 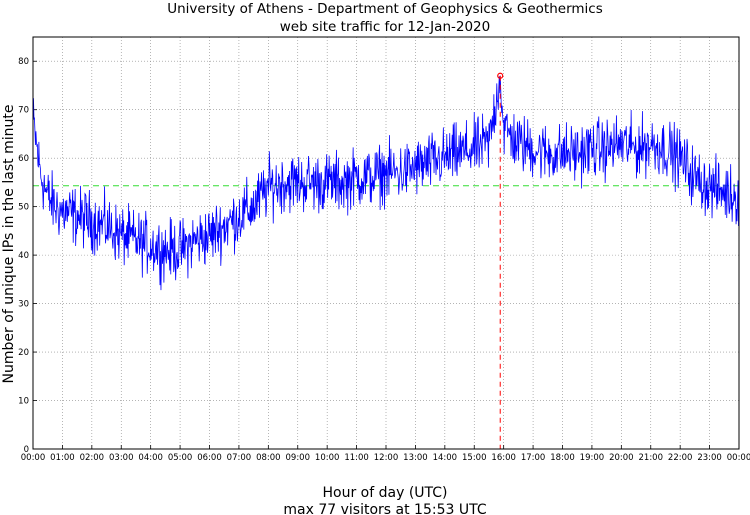 What do you see at coordinates (709, 458) in the screenshot?
I see `x-tick-label: 23:00` at bounding box center [709, 458].